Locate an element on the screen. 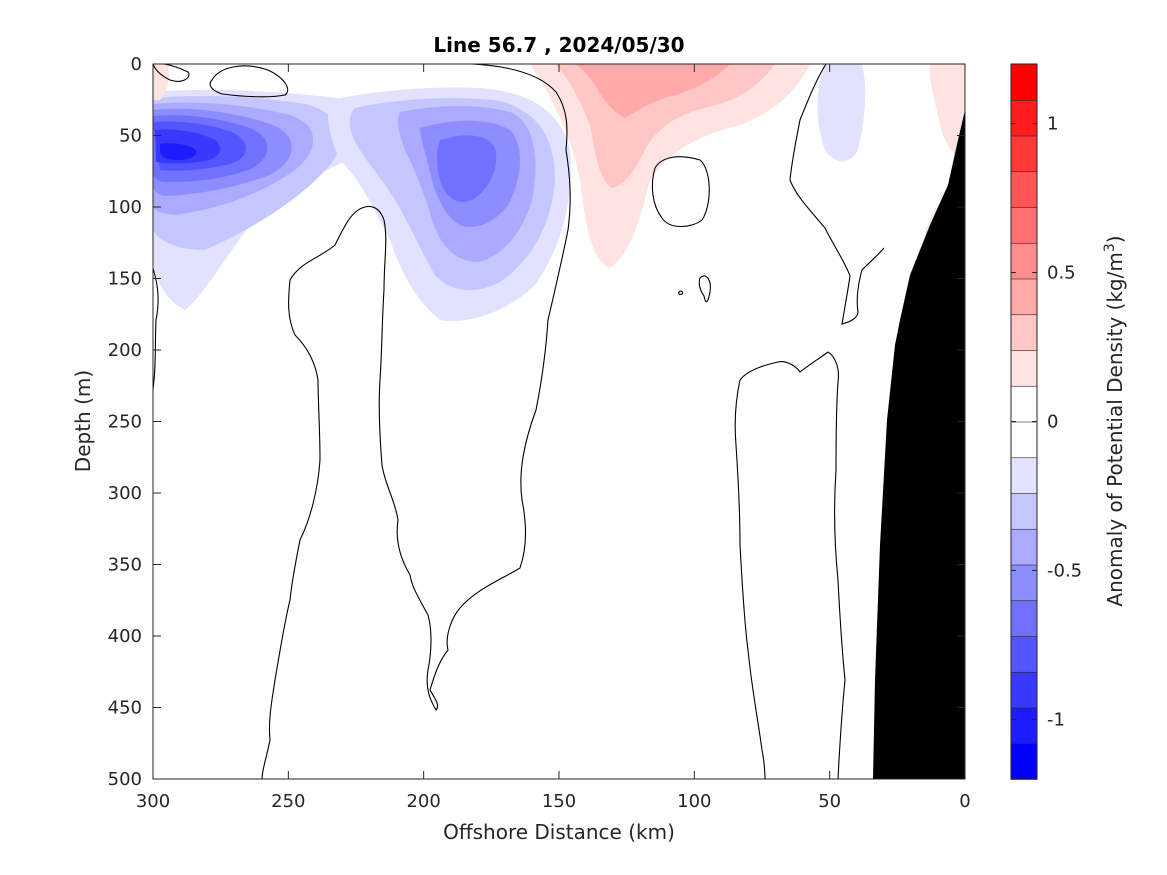  x-tick-label: 150 is located at coordinates (559, 801).